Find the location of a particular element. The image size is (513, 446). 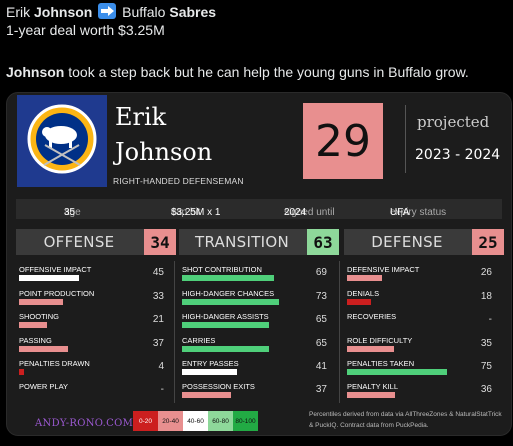

column-header-transition: TRANSITION 63 is located at coordinates (259, 242).